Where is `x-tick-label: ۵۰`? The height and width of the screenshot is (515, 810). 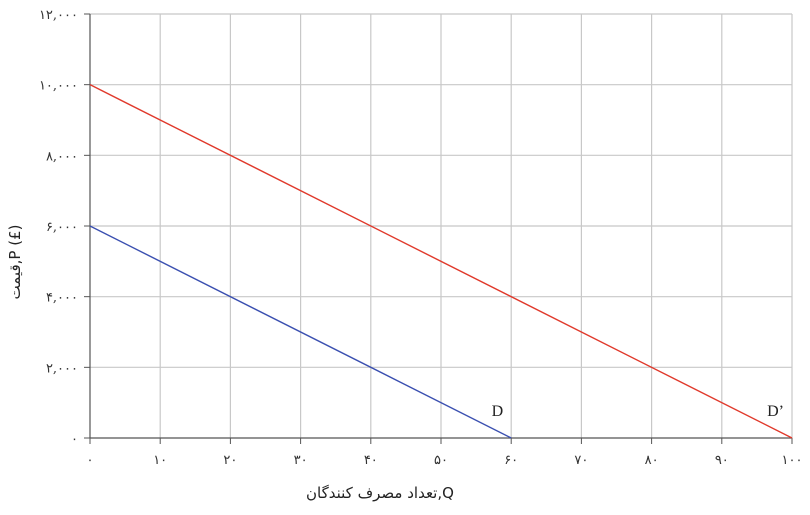
x-tick-label: ۵۰ is located at coordinates (441, 460).